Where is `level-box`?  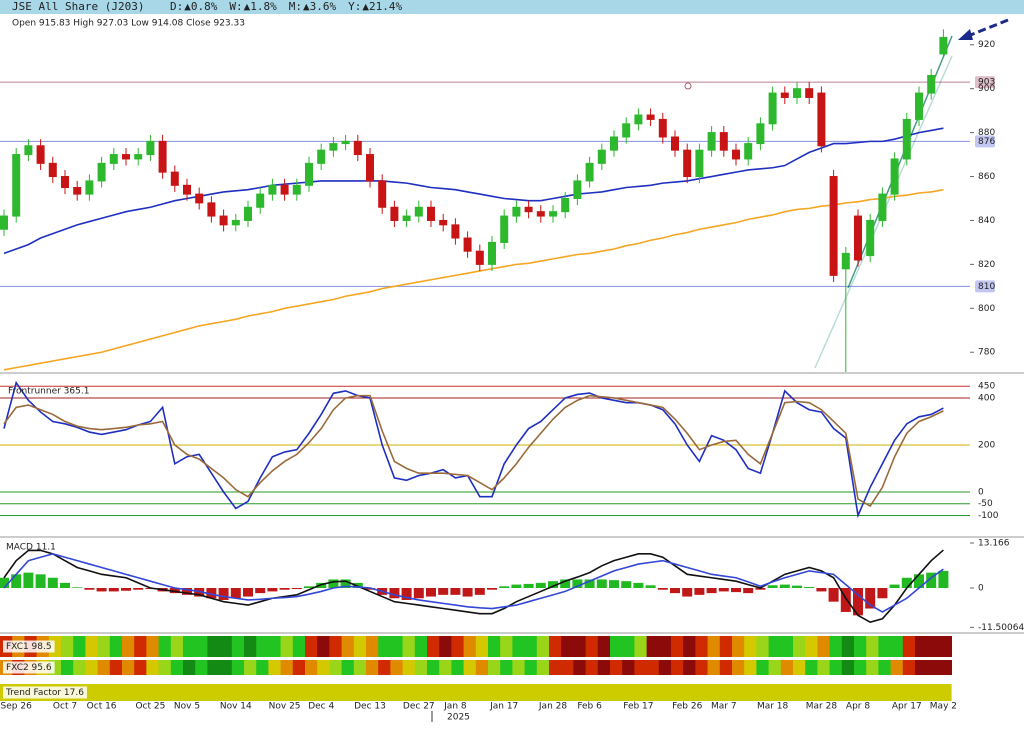 level-box is located at coordinates (985, 141).